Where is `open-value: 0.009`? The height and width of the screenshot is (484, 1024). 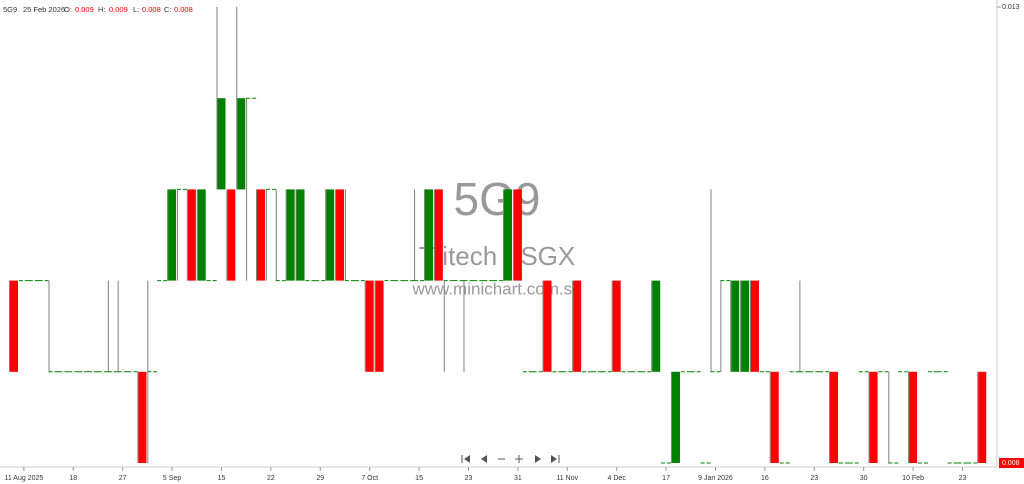
open-value: 0.009 is located at coordinates (84, 9).